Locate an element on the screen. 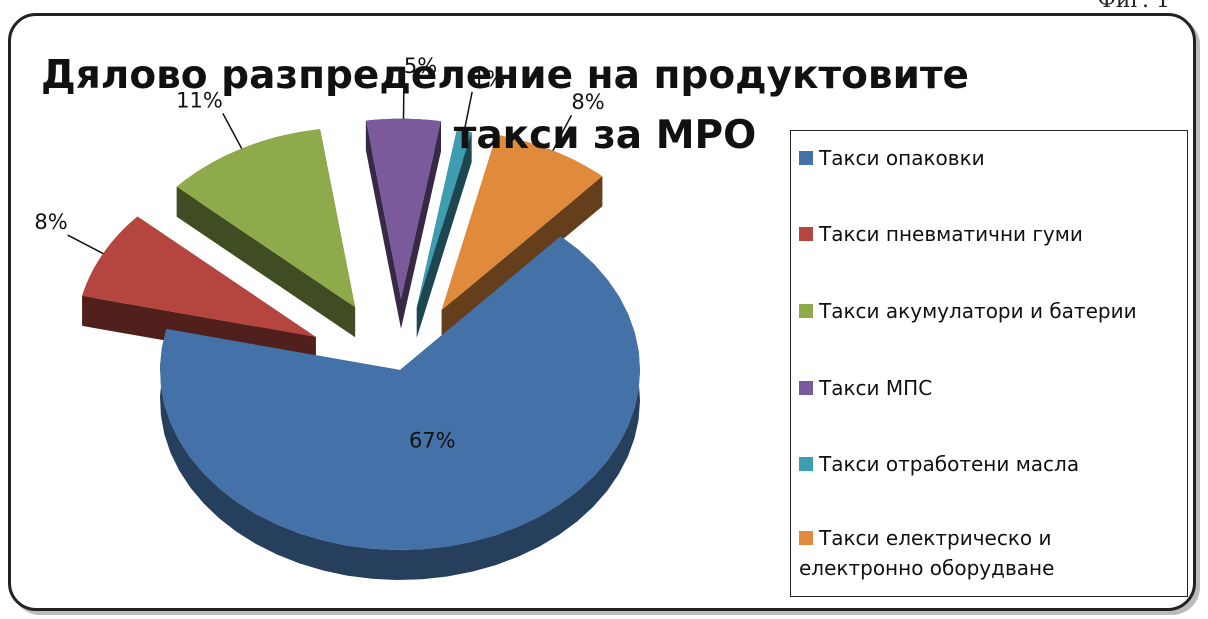 Image resolution: width=1208 pixels, height=619 pixels. legend-label-line: Такси опаковки is located at coordinates (902, 158).